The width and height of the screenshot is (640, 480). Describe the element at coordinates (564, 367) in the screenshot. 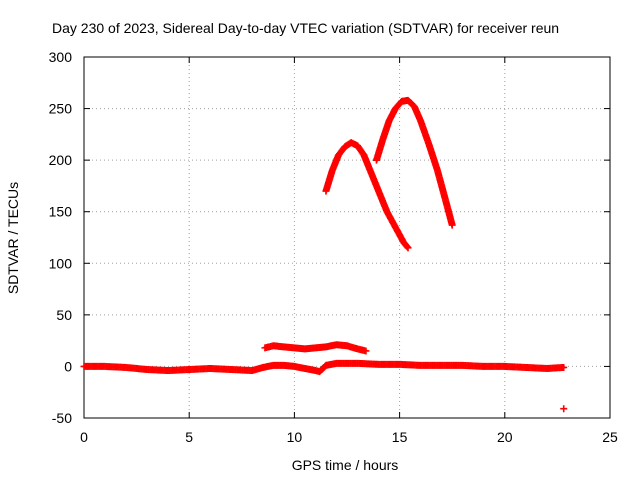

I see `baseline-point` at that location.